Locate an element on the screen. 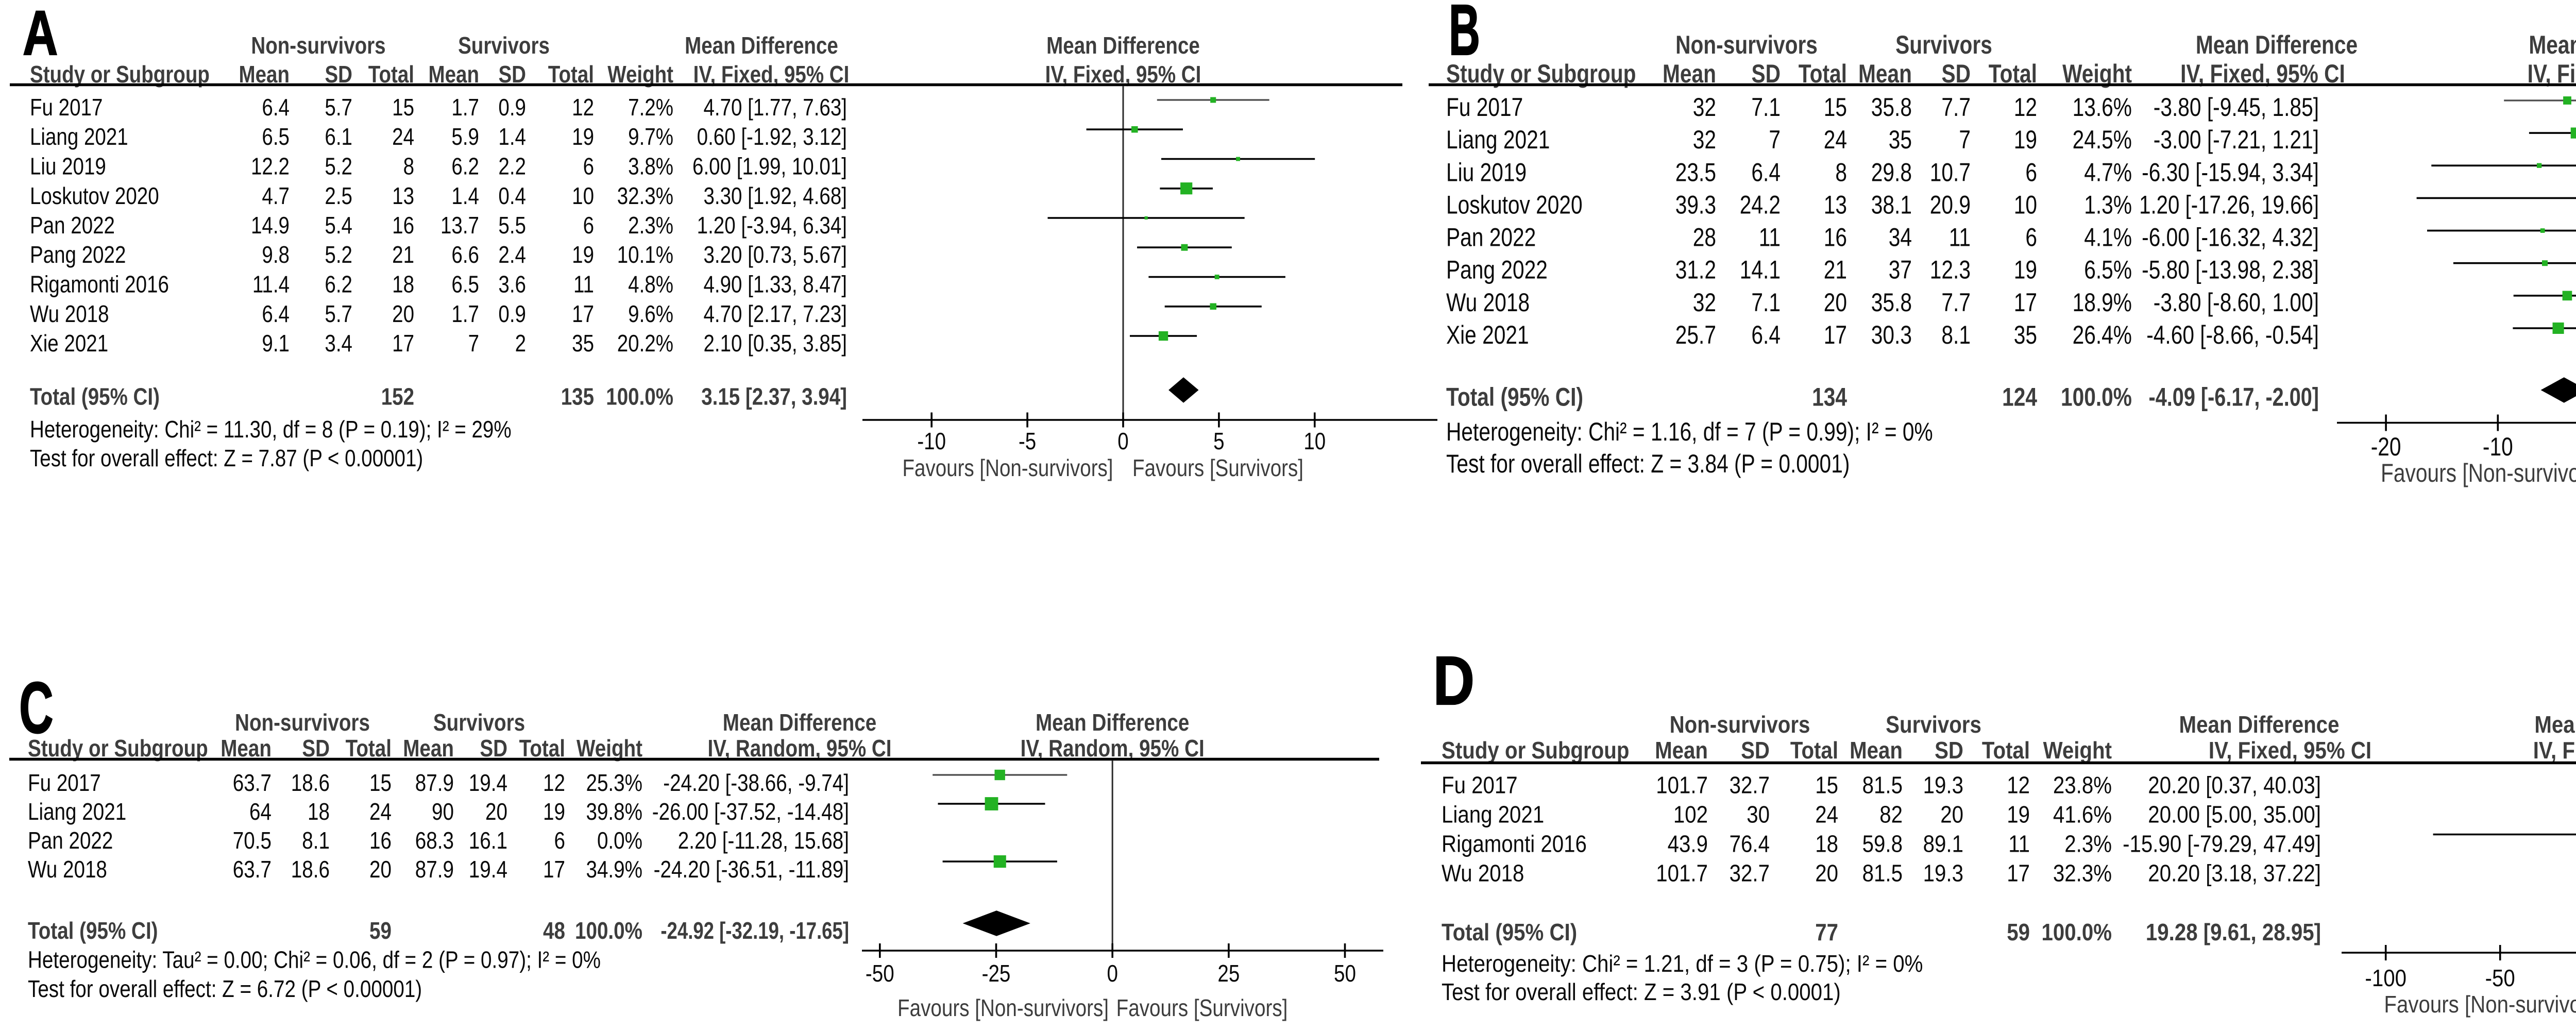  svg-text: 12 is located at coordinates (583, 107).